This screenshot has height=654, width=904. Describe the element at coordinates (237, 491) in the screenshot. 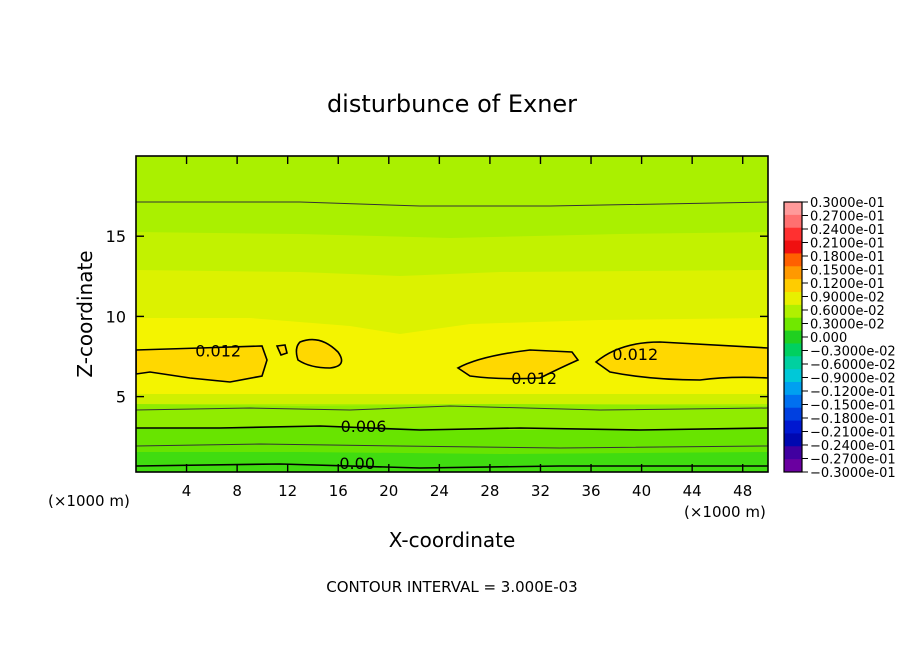

I see `x-tick-label: 8` at that location.